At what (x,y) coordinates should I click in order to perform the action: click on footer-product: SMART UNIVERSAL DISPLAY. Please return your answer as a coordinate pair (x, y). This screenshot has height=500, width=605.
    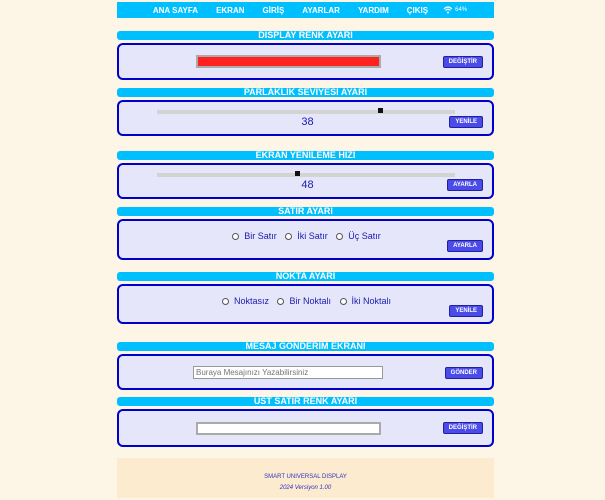
    Looking at the image, I should click on (305, 477).